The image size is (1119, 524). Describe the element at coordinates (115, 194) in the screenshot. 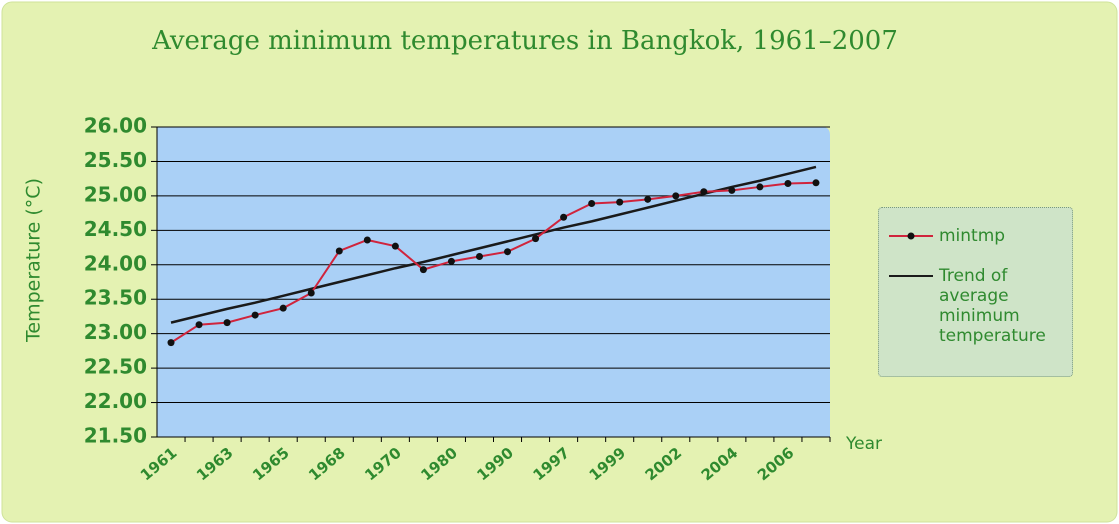

I see `y-tick-label: 25.00` at that location.